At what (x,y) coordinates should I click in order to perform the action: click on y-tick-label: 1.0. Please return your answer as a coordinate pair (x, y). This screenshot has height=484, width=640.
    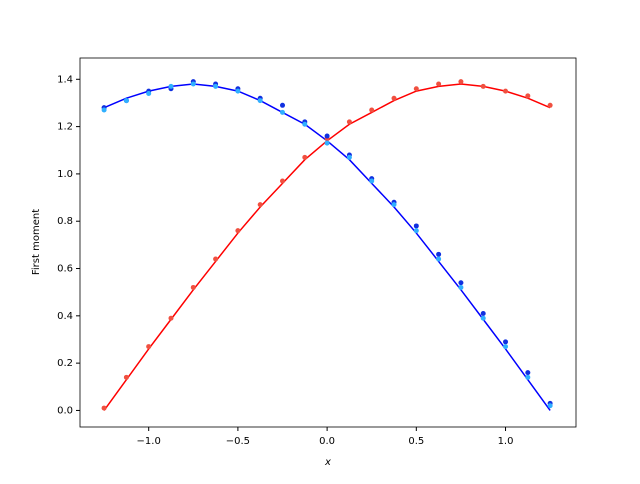
    Looking at the image, I should click on (65, 174).